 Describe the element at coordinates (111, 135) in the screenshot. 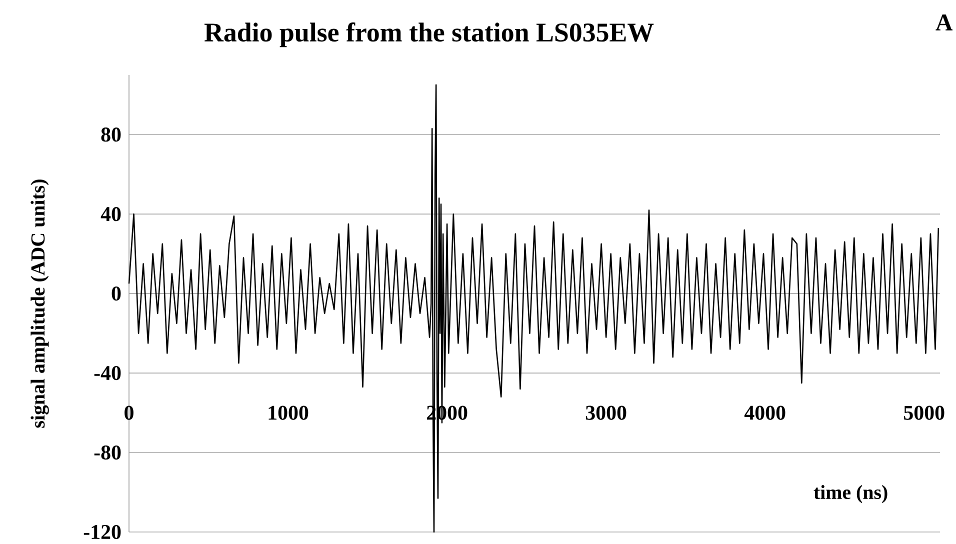

I see `y-tick-label: 80` at that location.